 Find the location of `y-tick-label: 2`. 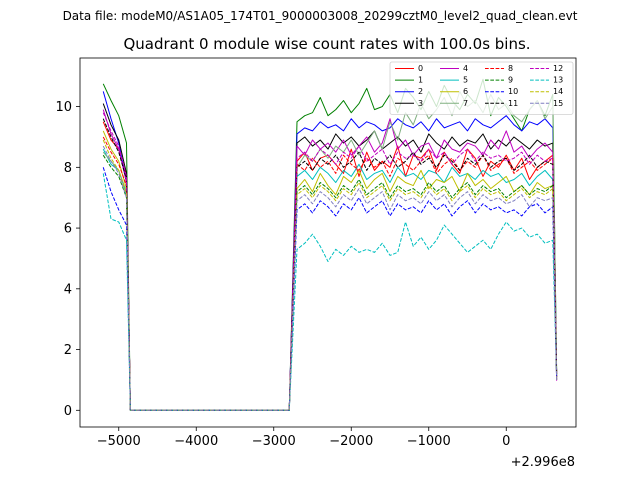

y-tick-label: 2 is located at coordinates (68, 350).